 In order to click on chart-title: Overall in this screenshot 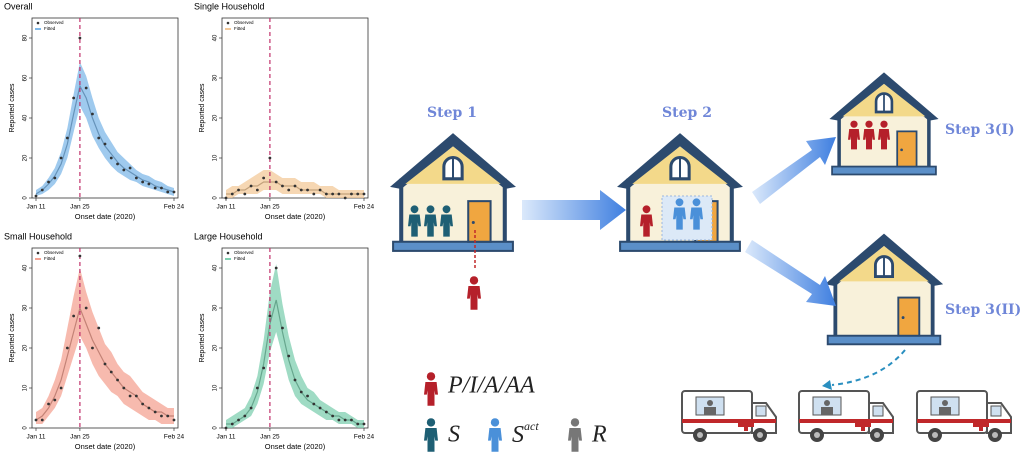, I will do `click(18, 6)`.